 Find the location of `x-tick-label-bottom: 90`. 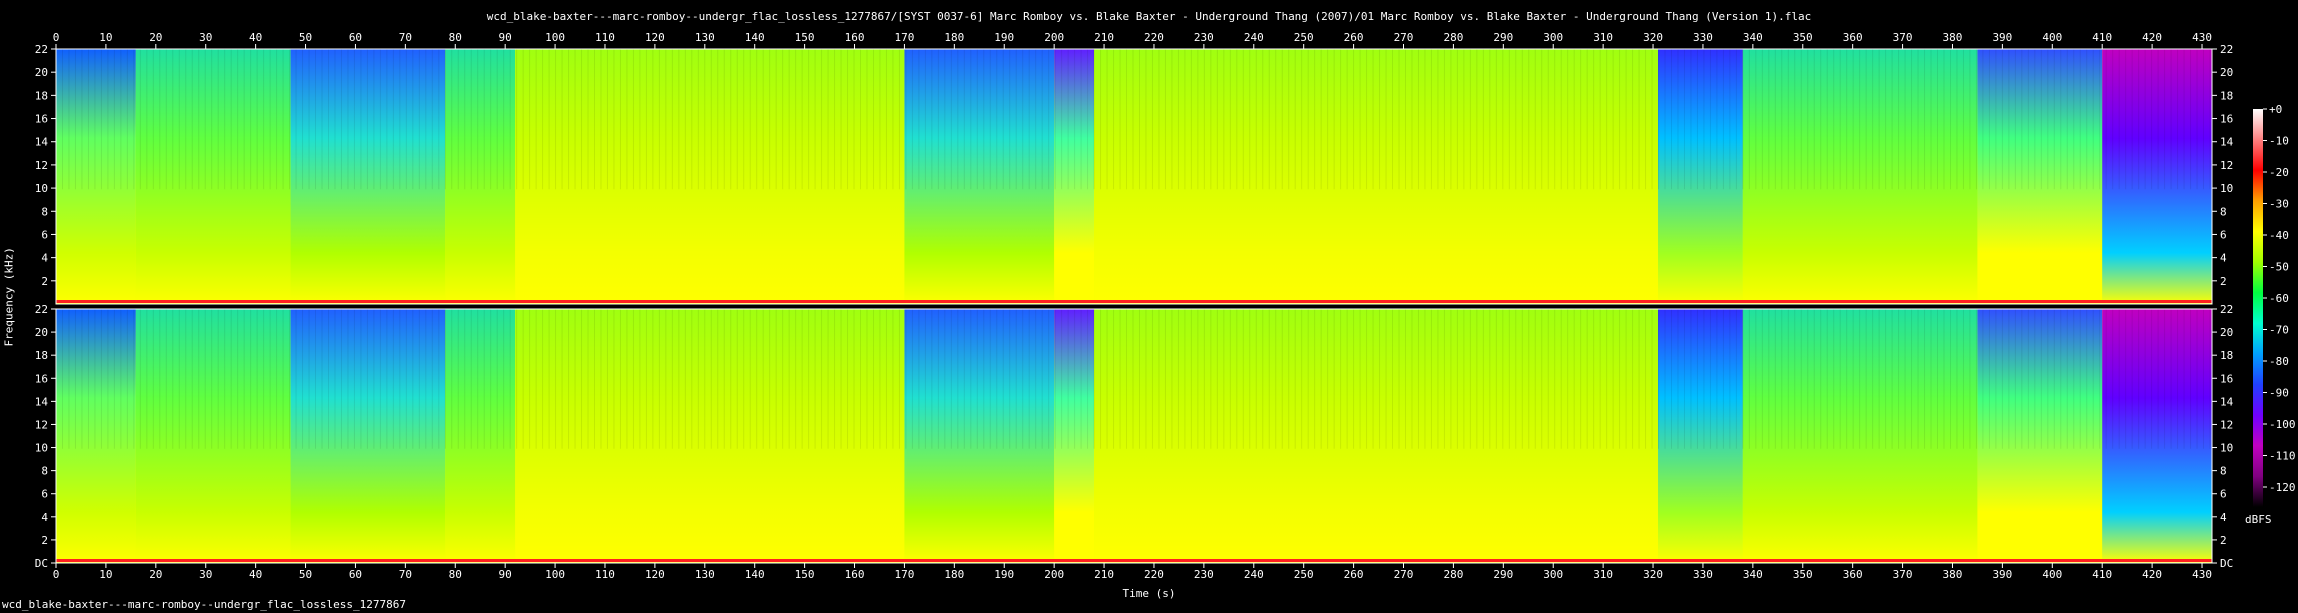

x-tick-label-bottom: 90 is located at coordinates (505, 574).